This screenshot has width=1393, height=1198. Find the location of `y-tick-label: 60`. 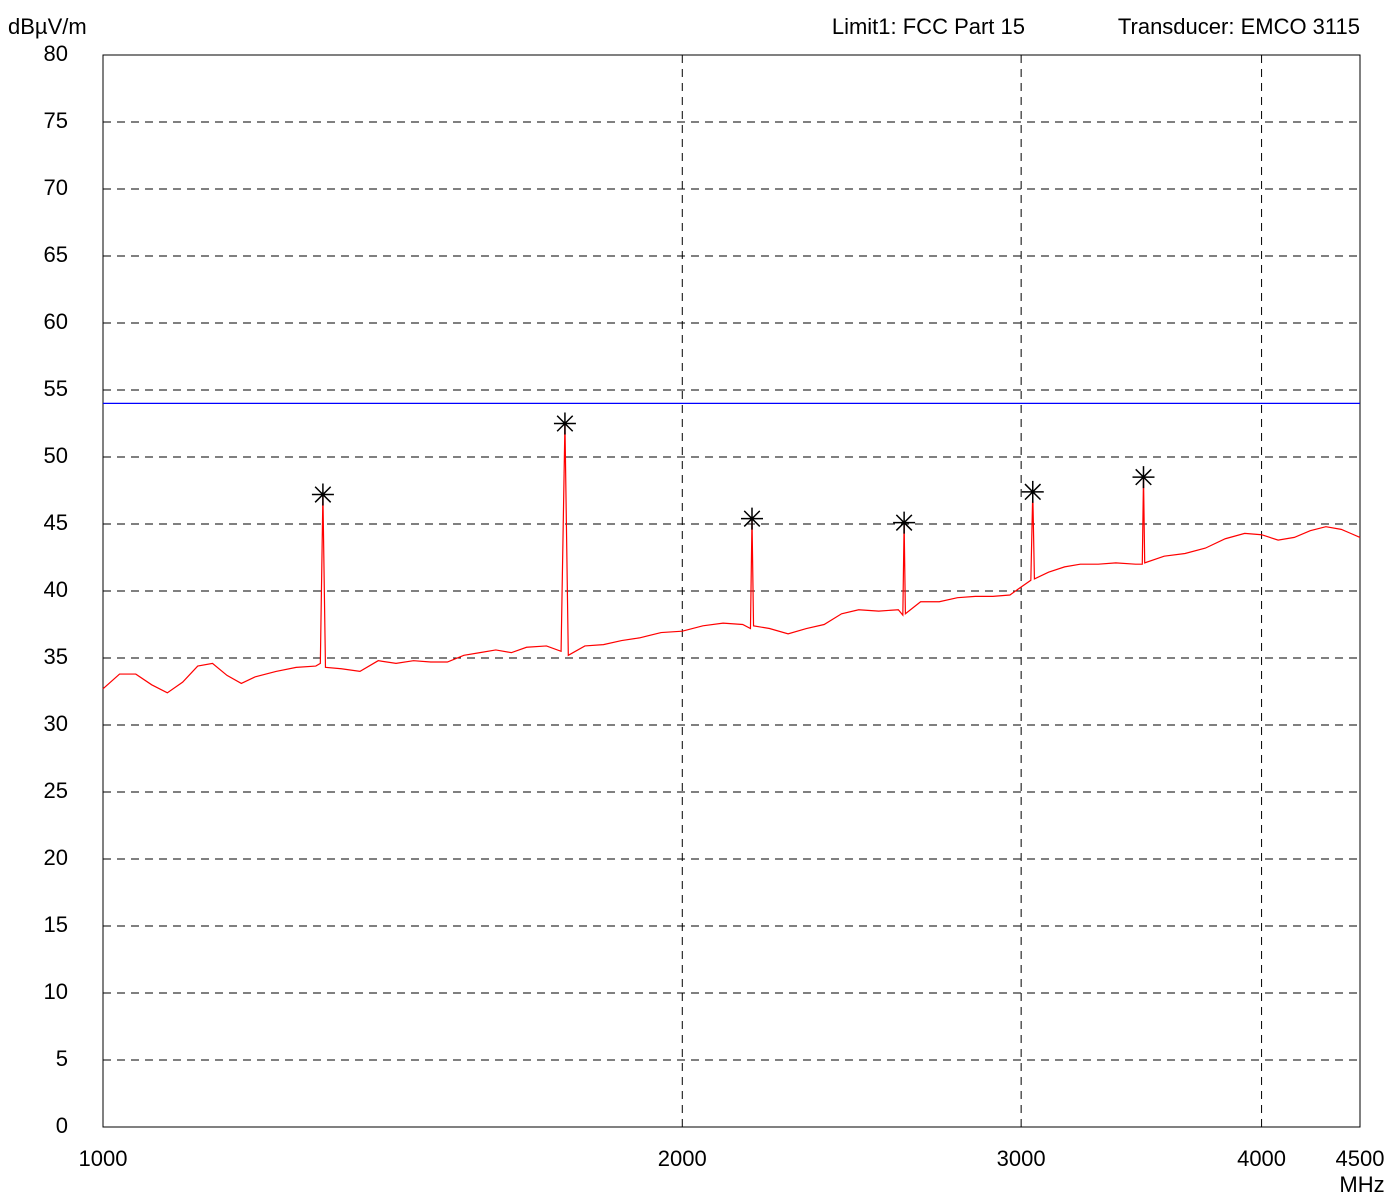

y-tick-label: 60 is located at coordinates (56, 321).